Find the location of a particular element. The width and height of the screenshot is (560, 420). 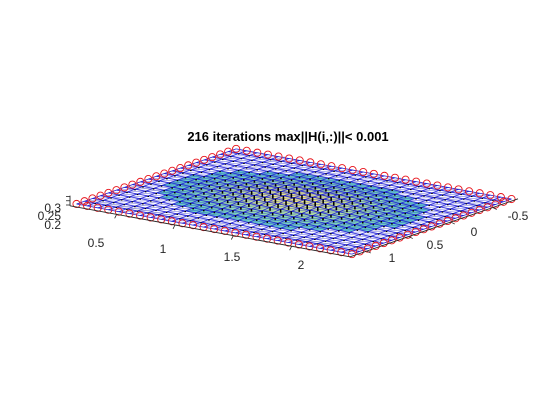

x-tick-label: 2 is located at coordinates (301, 265).